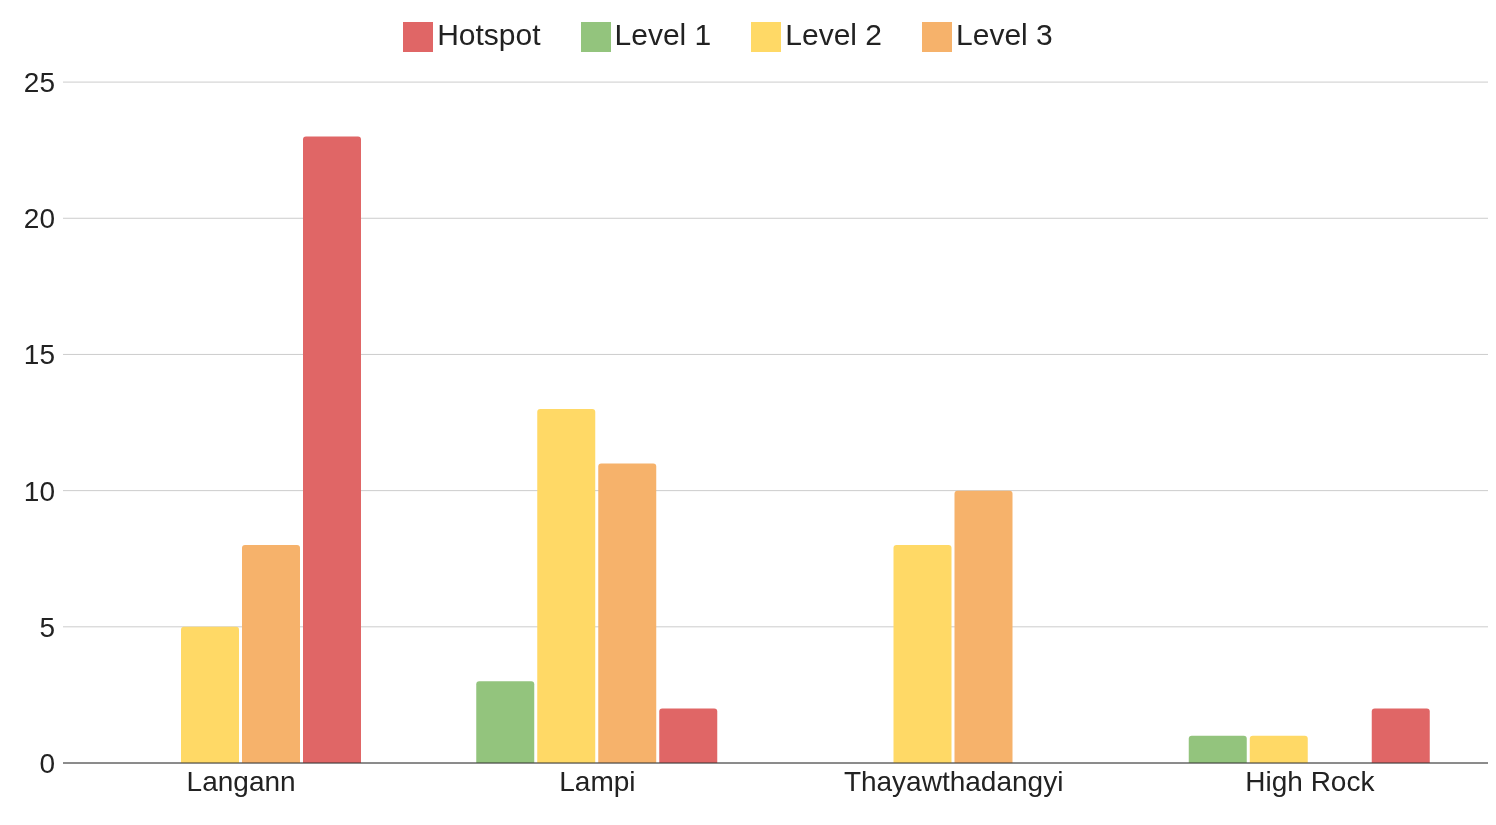 This screenshot has width=1496, height=825. I want to click on y-tick-label: 25, so click(39, 83).